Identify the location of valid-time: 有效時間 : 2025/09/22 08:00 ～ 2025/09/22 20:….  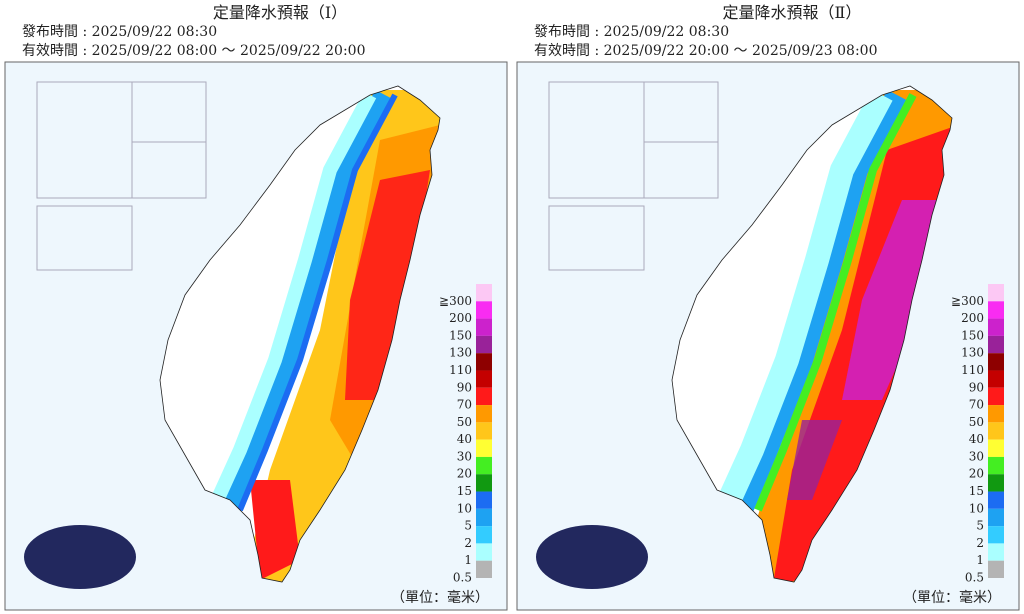
(194, 51).